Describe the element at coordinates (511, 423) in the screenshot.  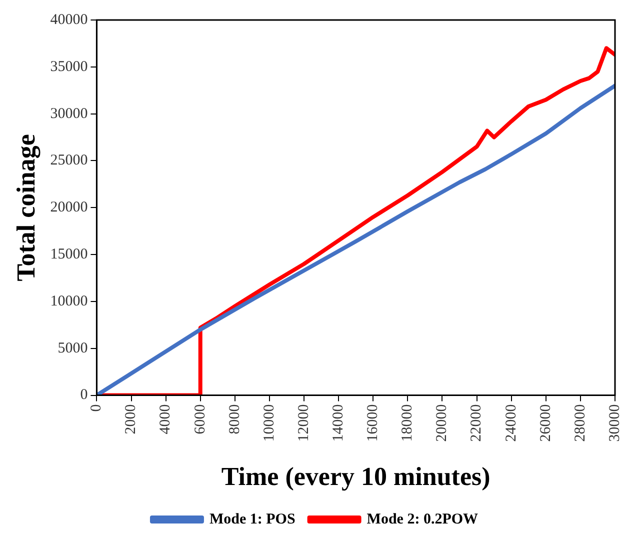
I see `x-tick-label: 24000` at that location.